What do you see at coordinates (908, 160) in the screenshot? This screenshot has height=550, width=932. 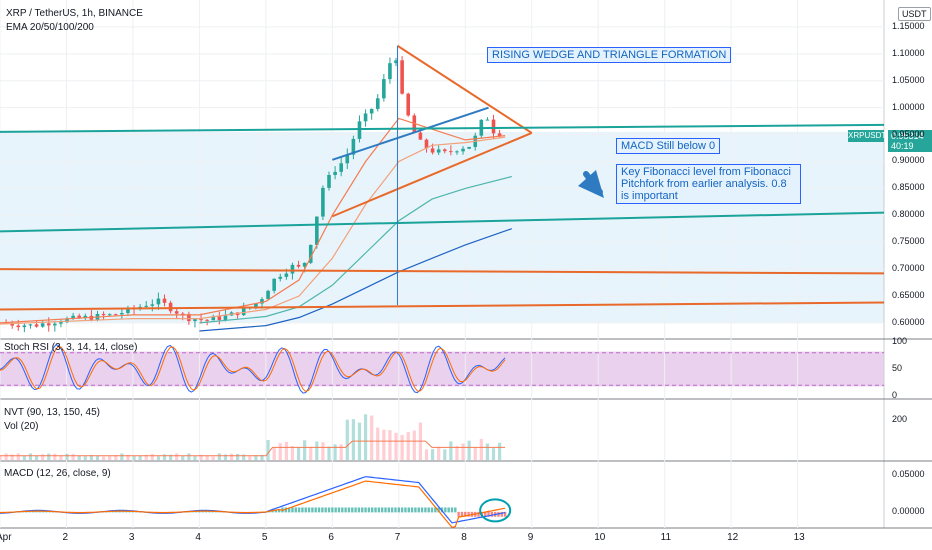 I see `y-tick-label: 0.90000` at bounding box center [908, 160].